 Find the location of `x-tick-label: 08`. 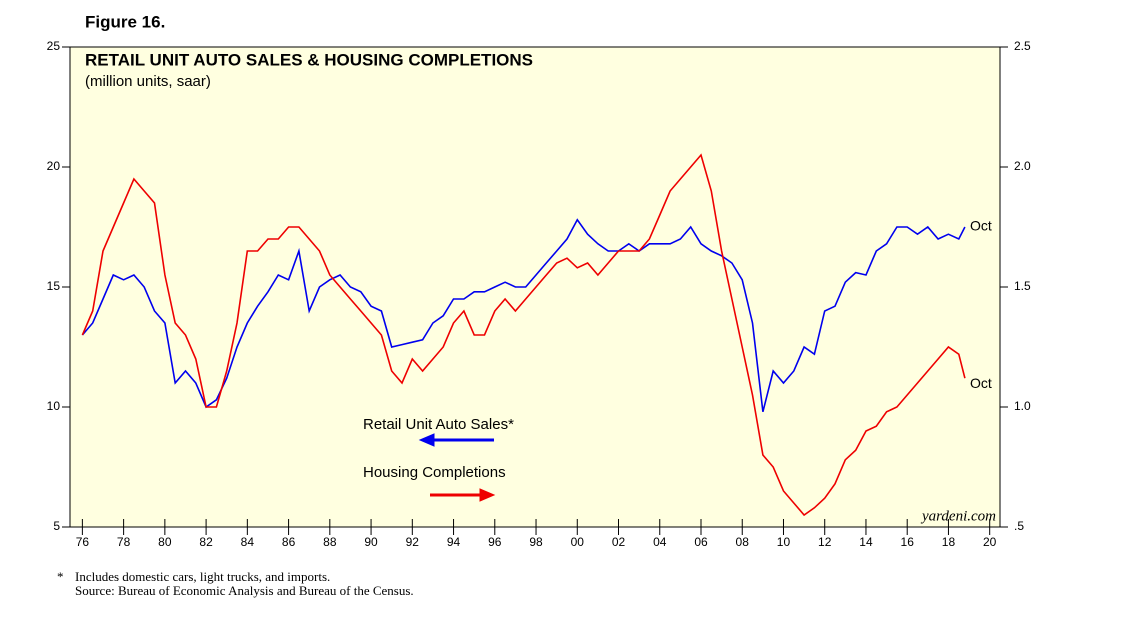

x-tick-label: 08 is located at coordinates (743, 542).